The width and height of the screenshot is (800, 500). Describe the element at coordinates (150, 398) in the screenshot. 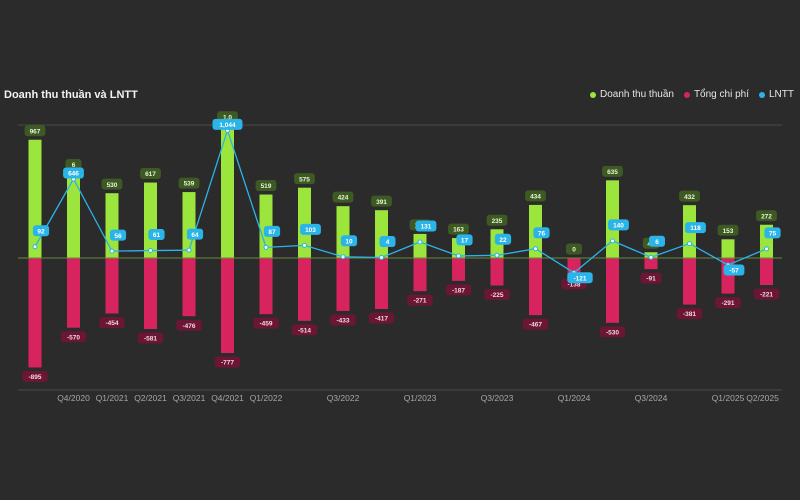

I see `x-tick-label: Q2/2021` at that location.